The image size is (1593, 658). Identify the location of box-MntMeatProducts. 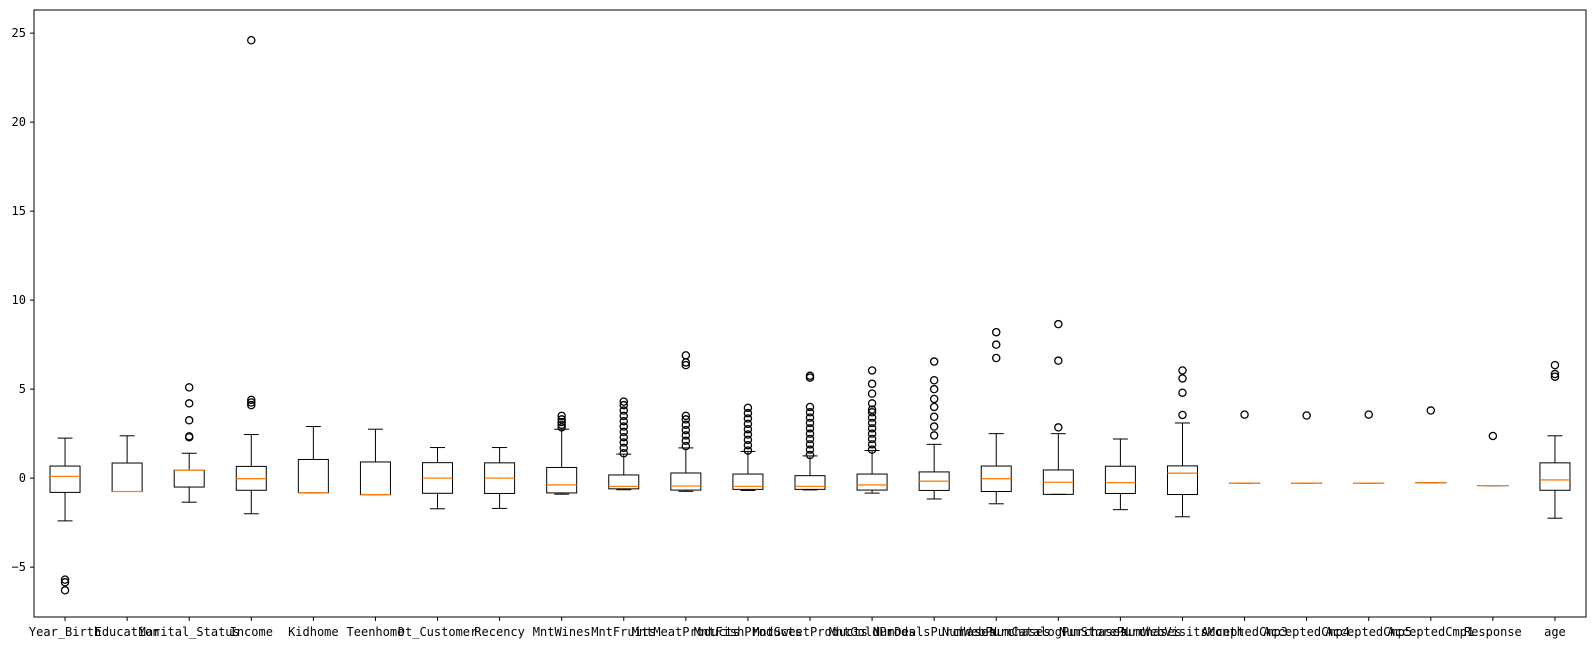
(686, 421).